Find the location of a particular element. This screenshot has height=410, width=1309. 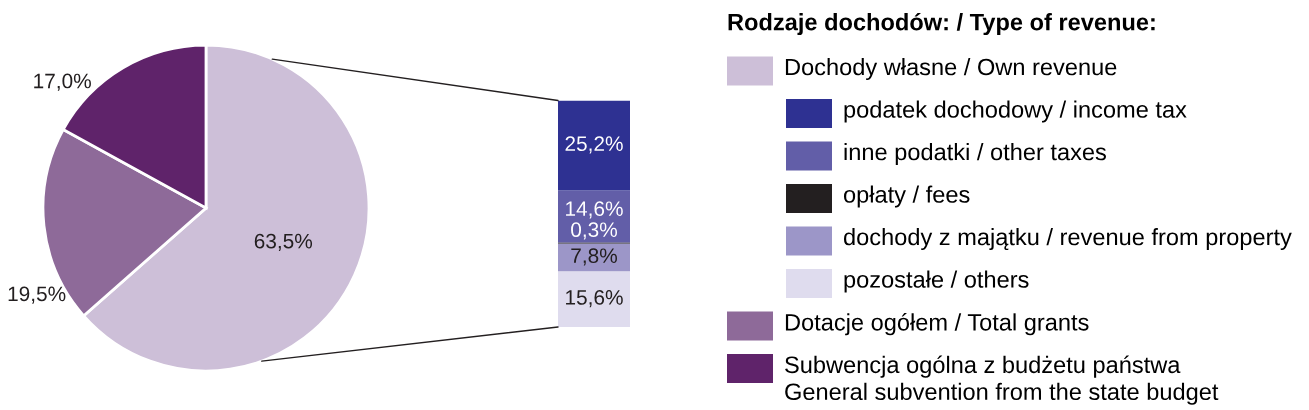

data-label: 19,5% is located at coordinates (37, 295).